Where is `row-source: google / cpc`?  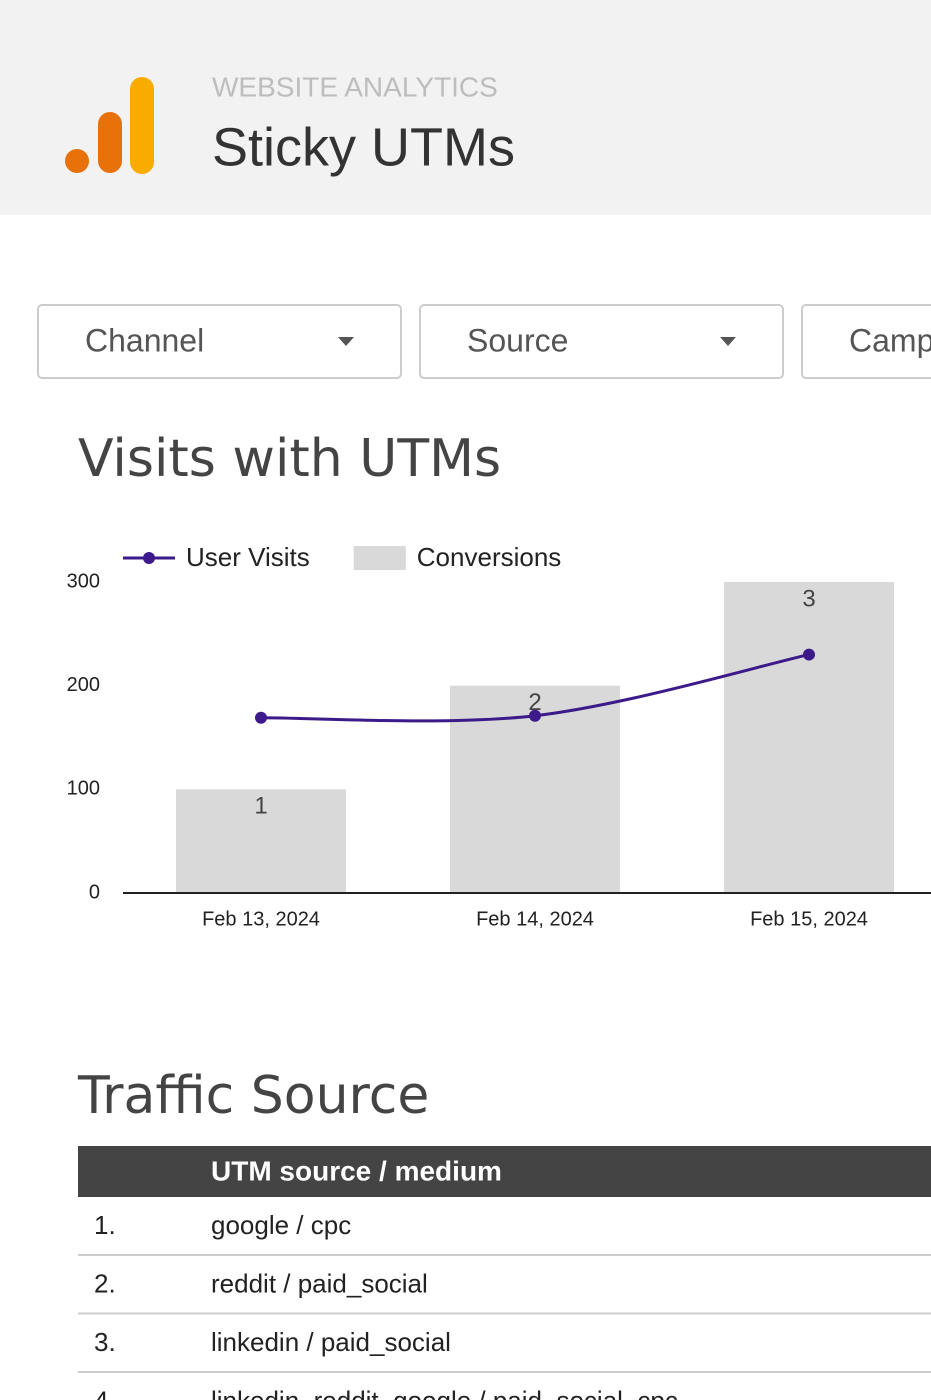 row-source: google / cpc is located at coordinates (281, 1225).